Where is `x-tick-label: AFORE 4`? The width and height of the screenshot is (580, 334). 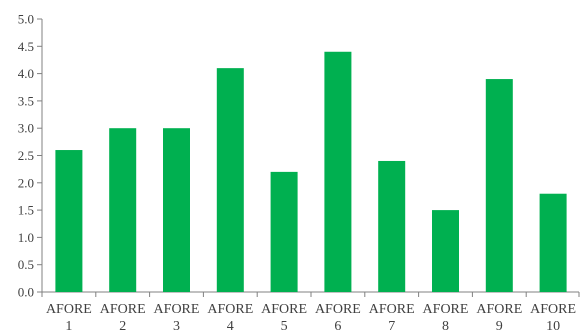
x-tick-label: AFORE 4 is located at coordinates (230, 318).